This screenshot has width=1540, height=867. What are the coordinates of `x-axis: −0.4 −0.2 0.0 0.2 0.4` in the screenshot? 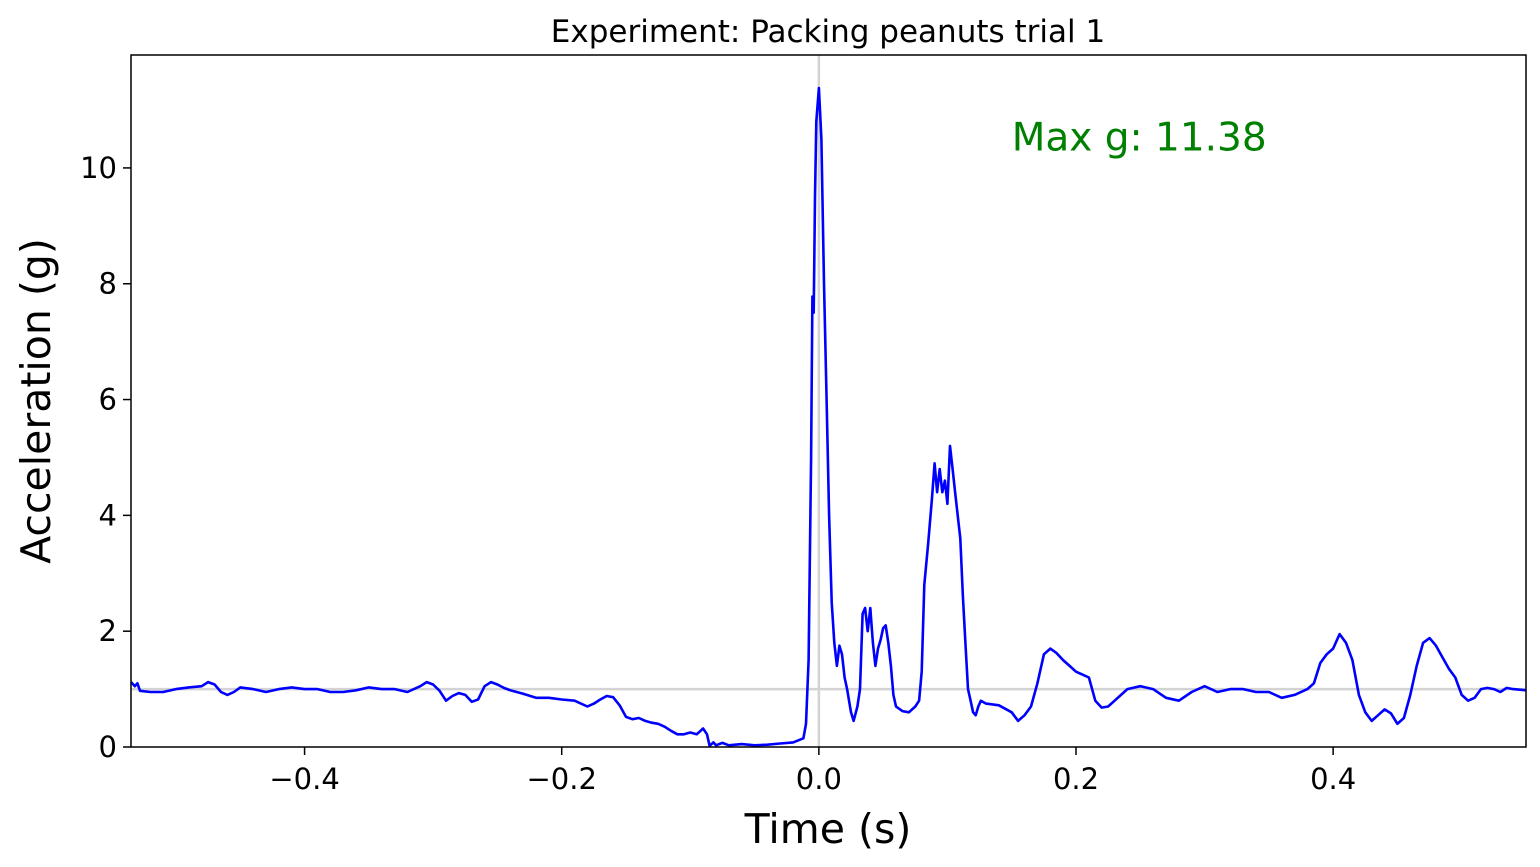 It's located at (812, 771).